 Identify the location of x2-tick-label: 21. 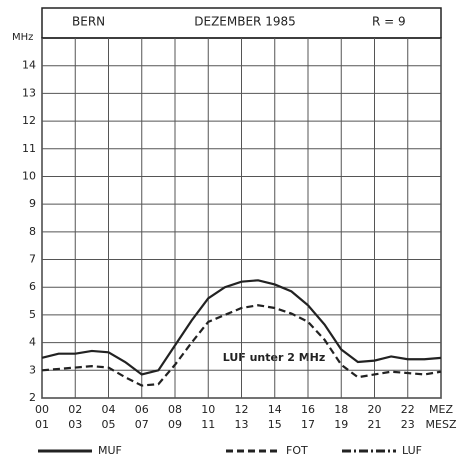
(375, 424).